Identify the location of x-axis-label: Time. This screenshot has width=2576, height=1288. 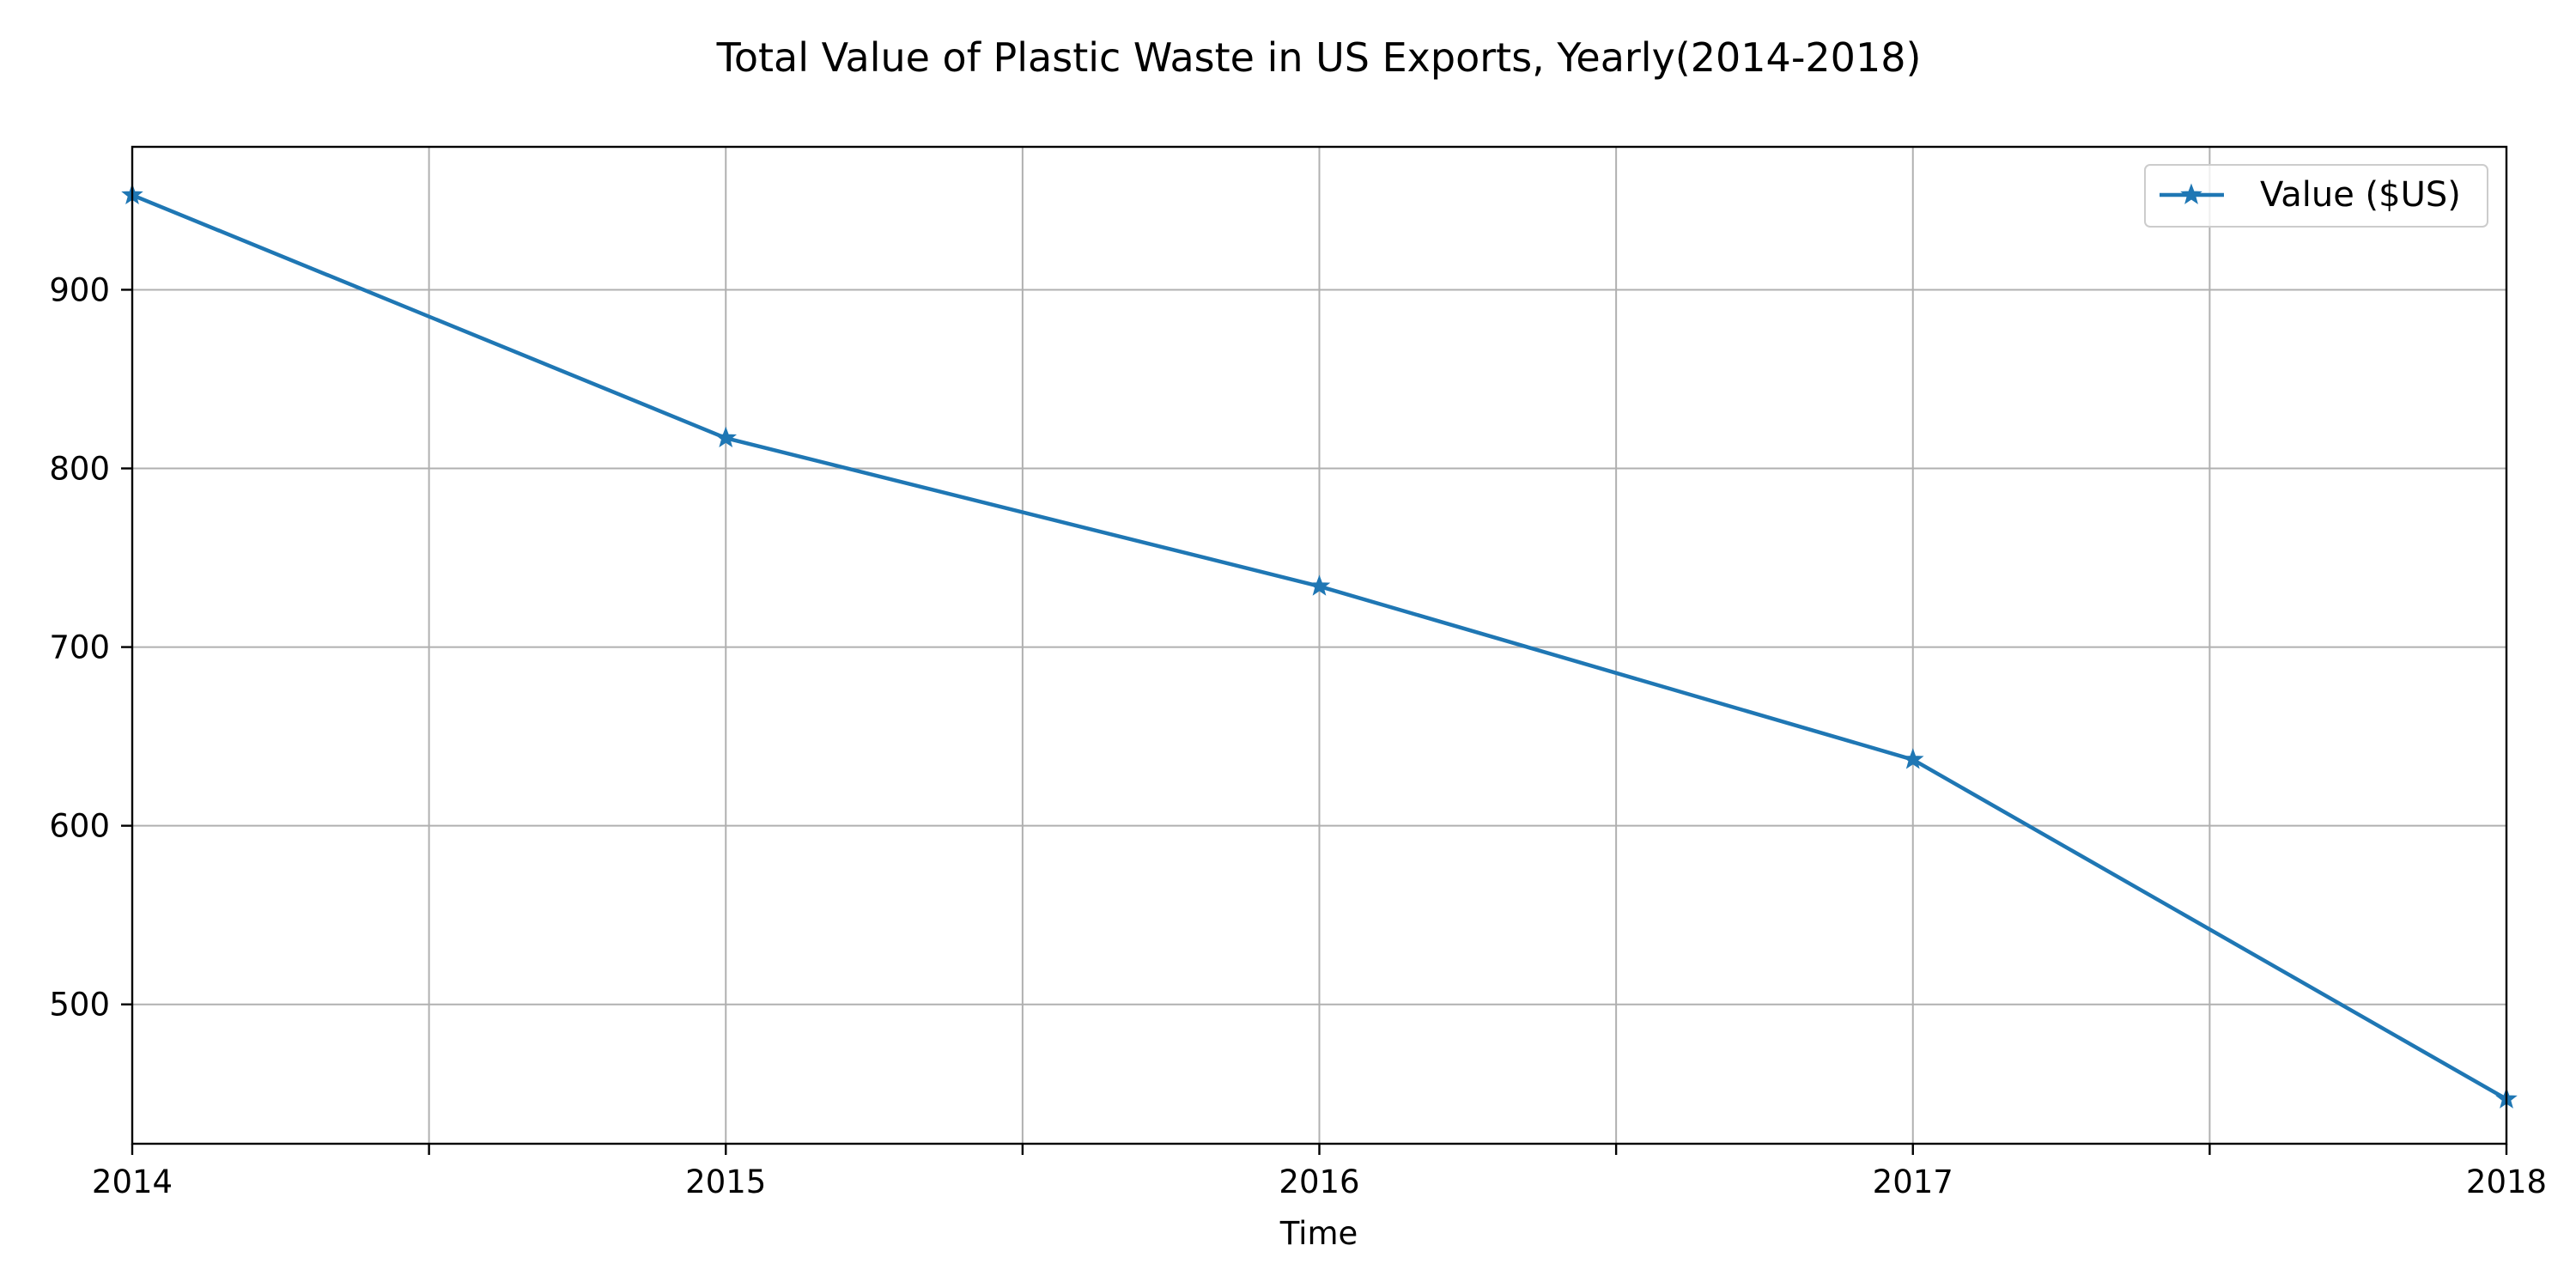
(1319, 1233).